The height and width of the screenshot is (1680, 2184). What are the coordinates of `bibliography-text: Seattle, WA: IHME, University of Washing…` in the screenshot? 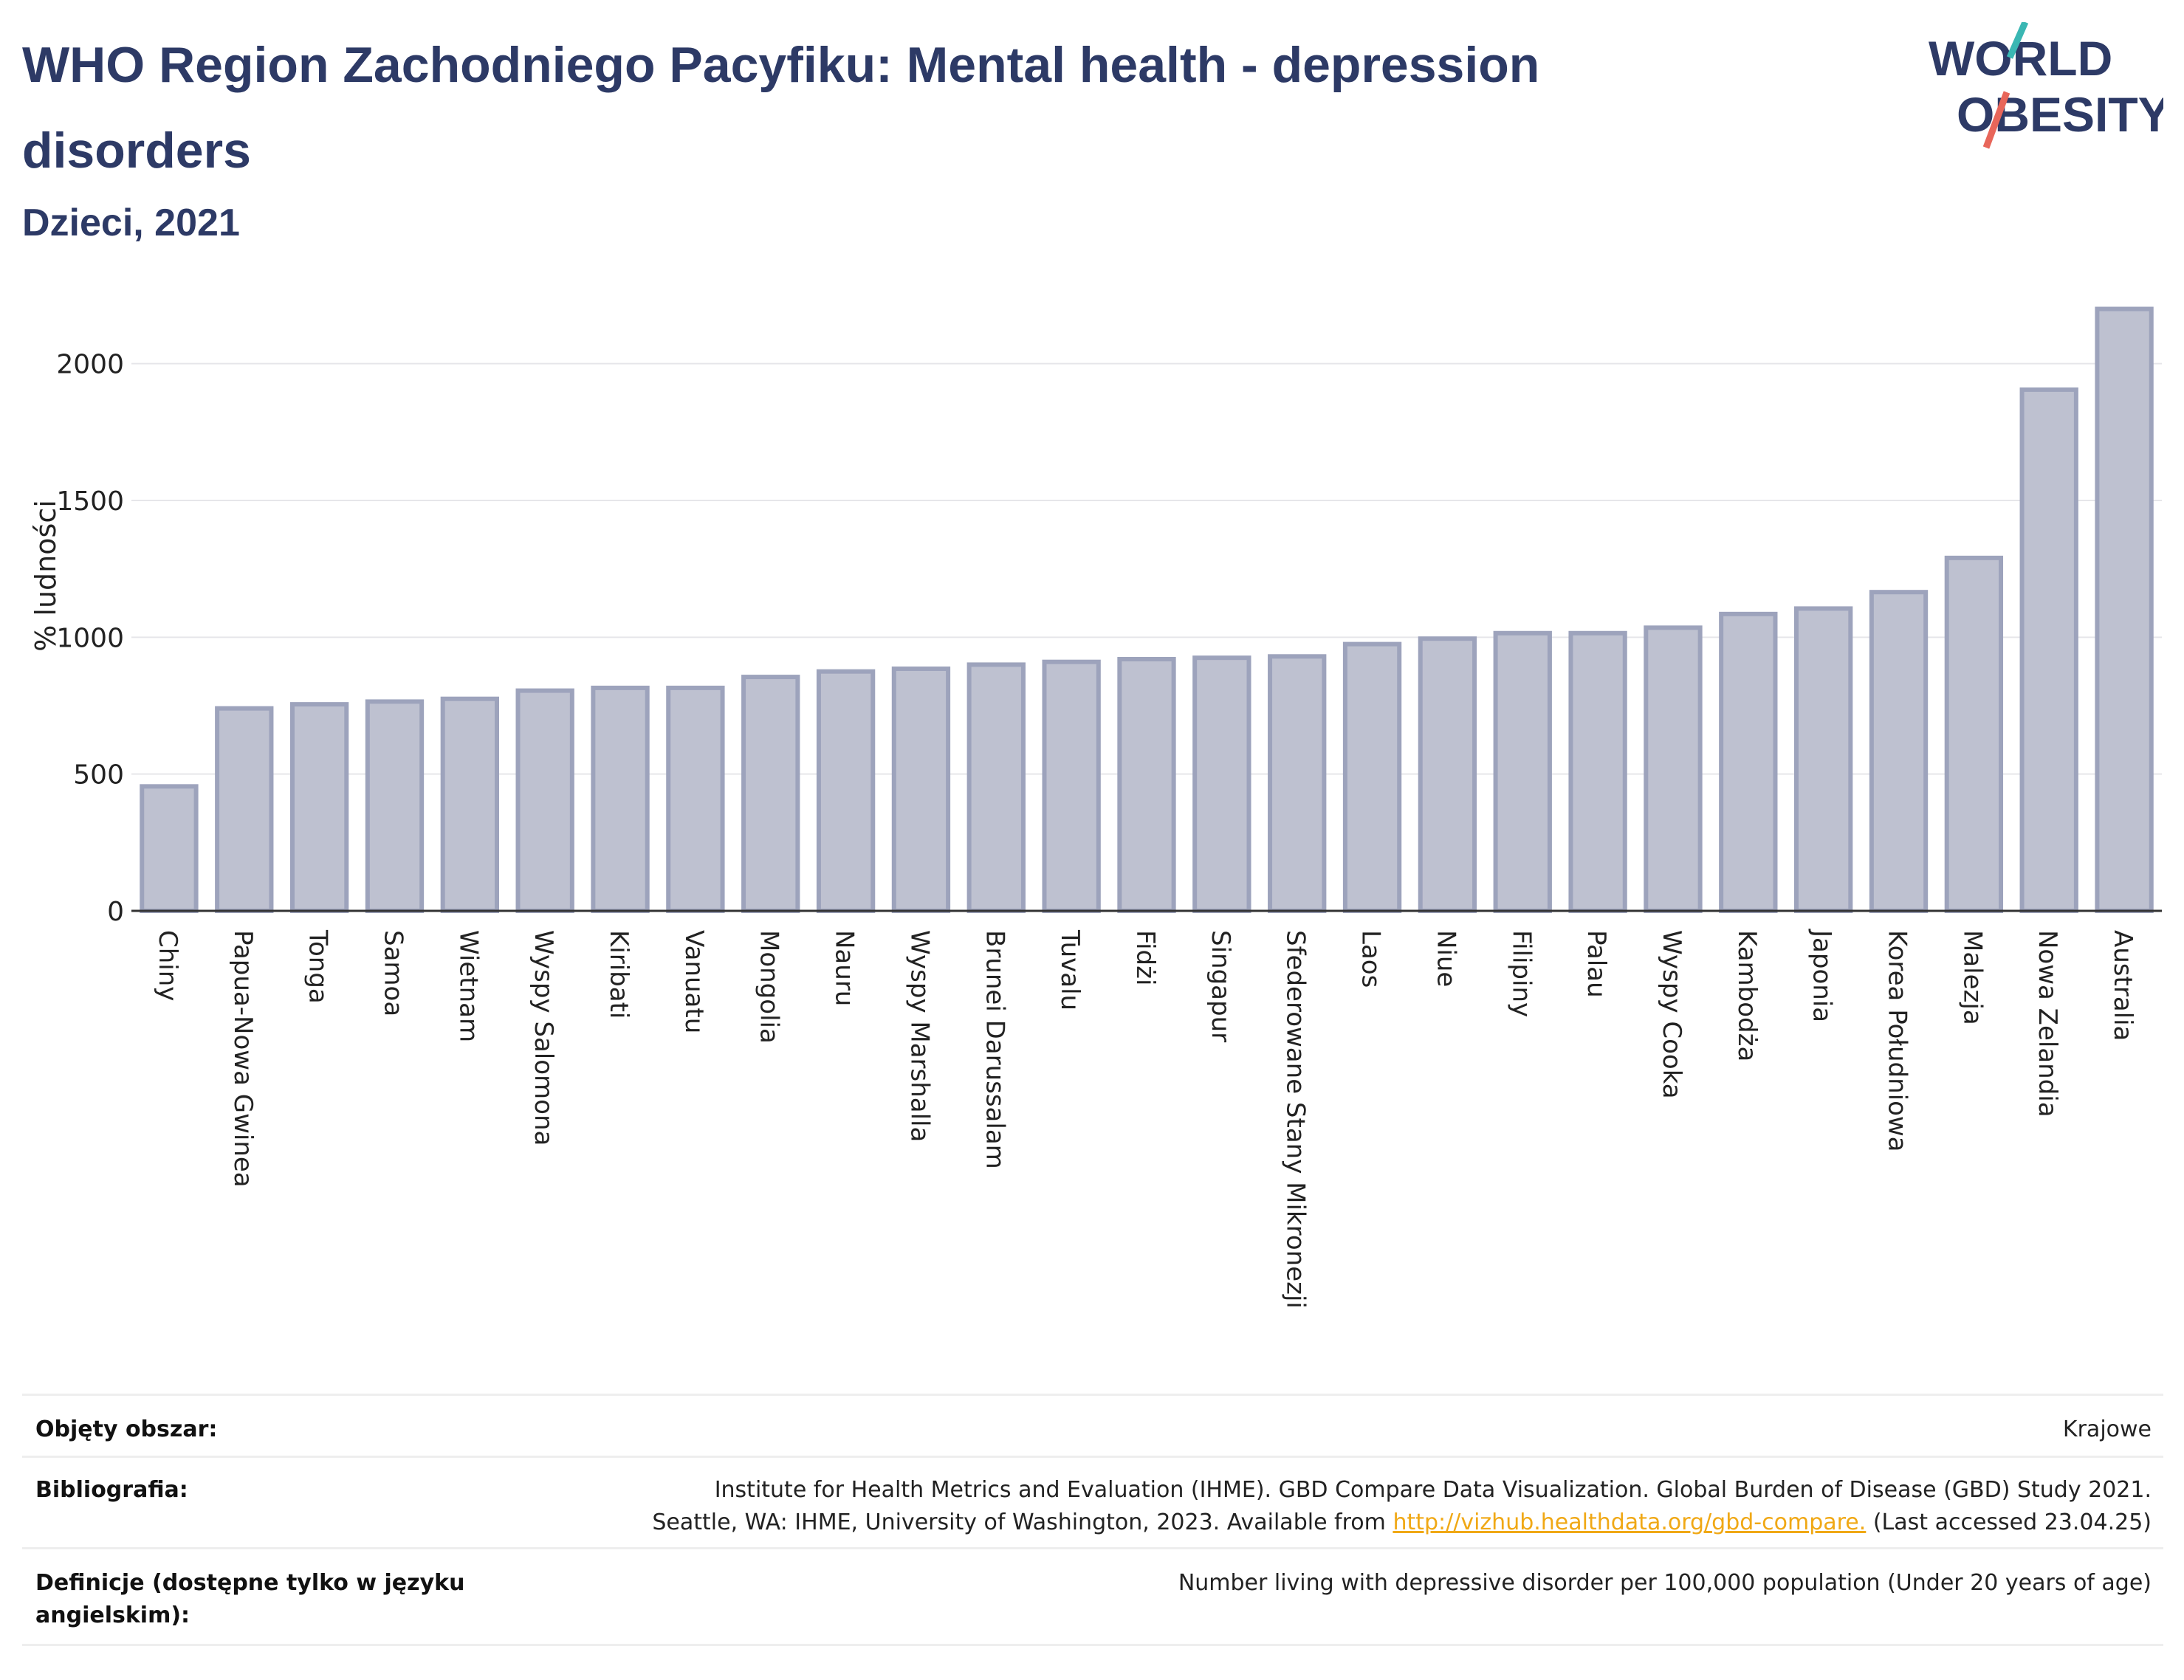 It's located at (1019, 1522).